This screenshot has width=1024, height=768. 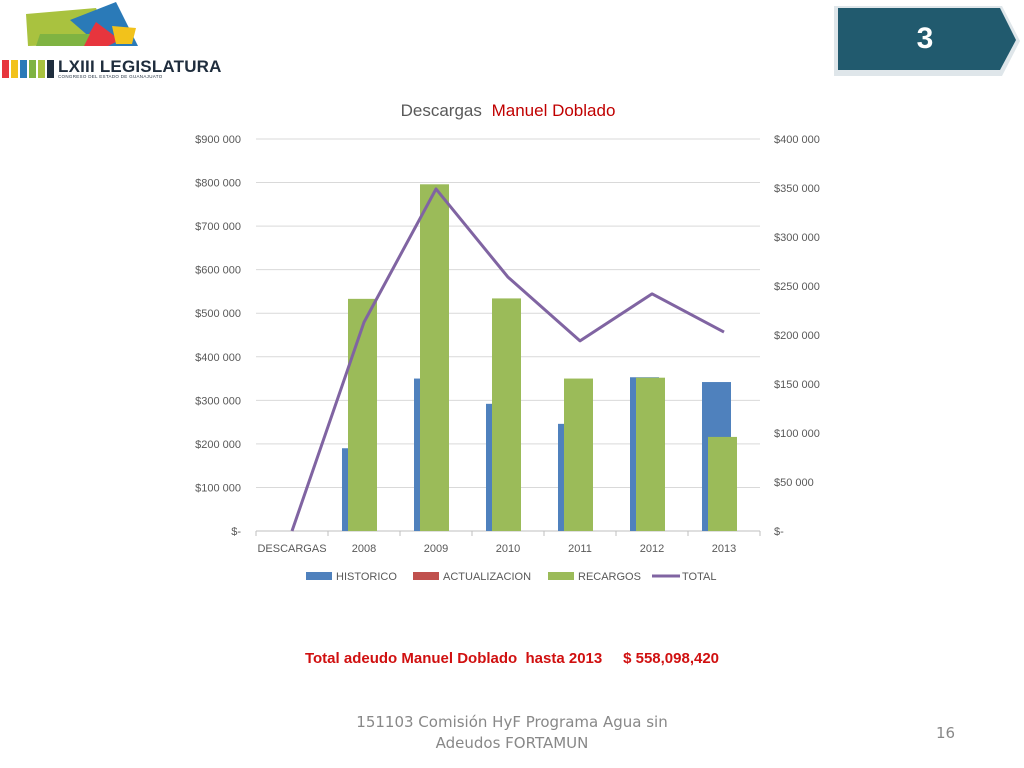 What do you see at coordinates (724, 549) in the screenshot?
I see `x-tick-label: 2013` at bounding box center [724, 549].